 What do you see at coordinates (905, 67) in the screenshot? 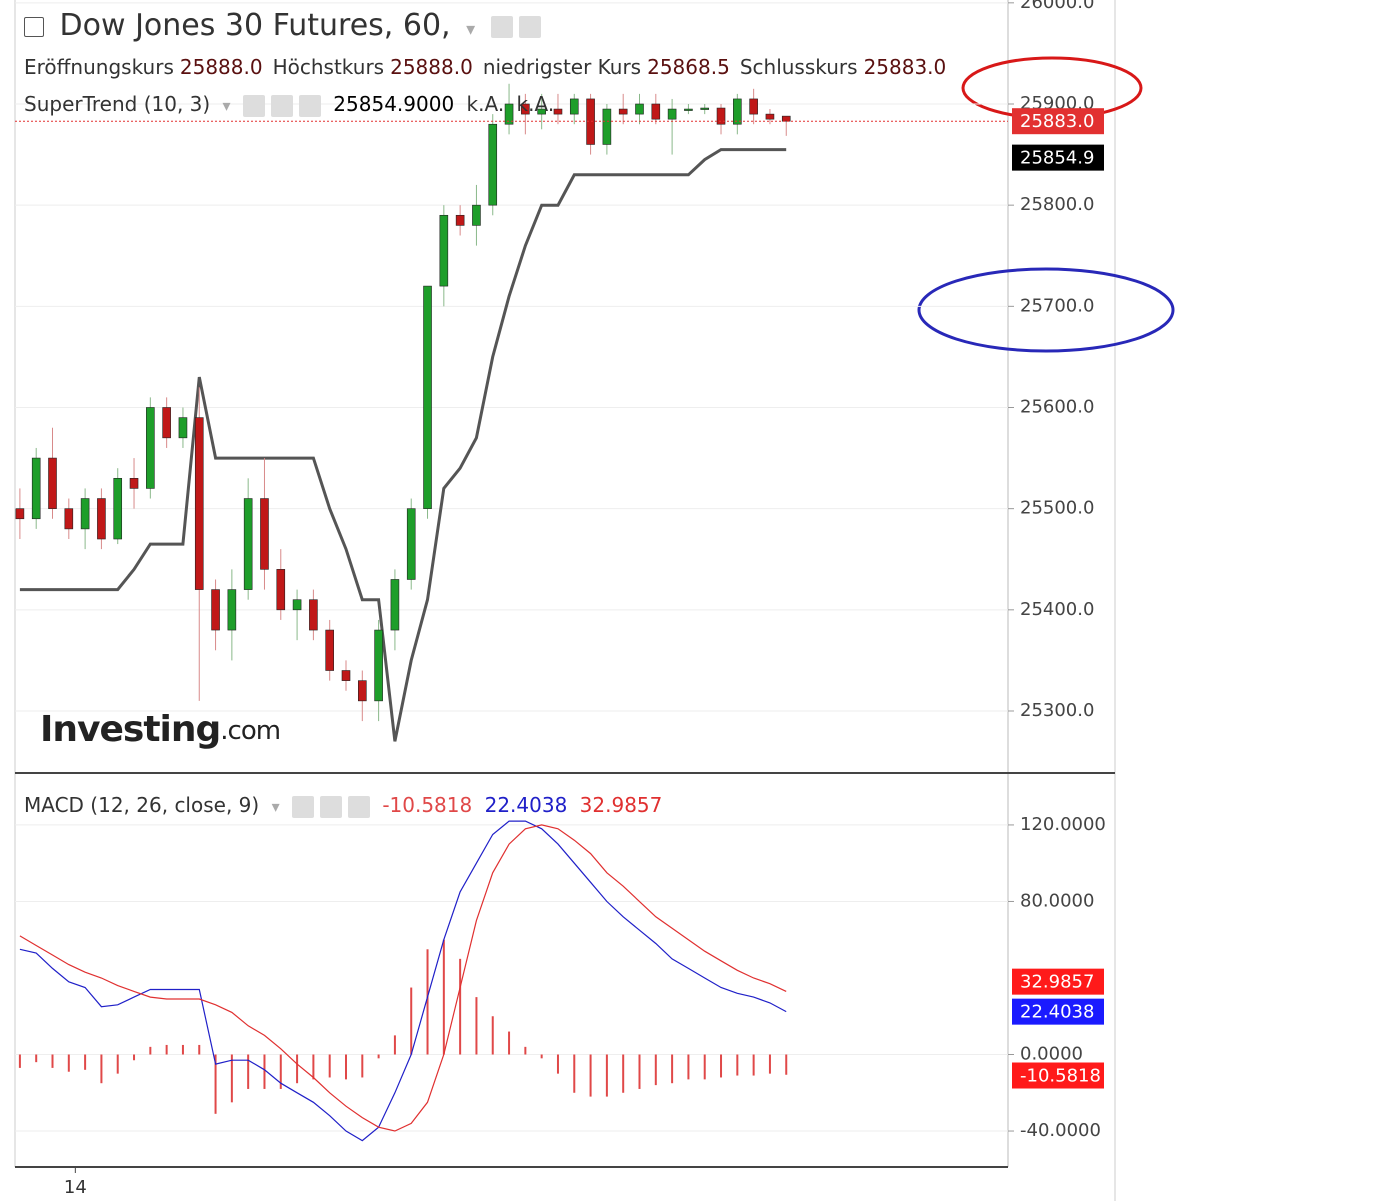
I see `legend-value: 25883.0` at bounding box center [905, 67].